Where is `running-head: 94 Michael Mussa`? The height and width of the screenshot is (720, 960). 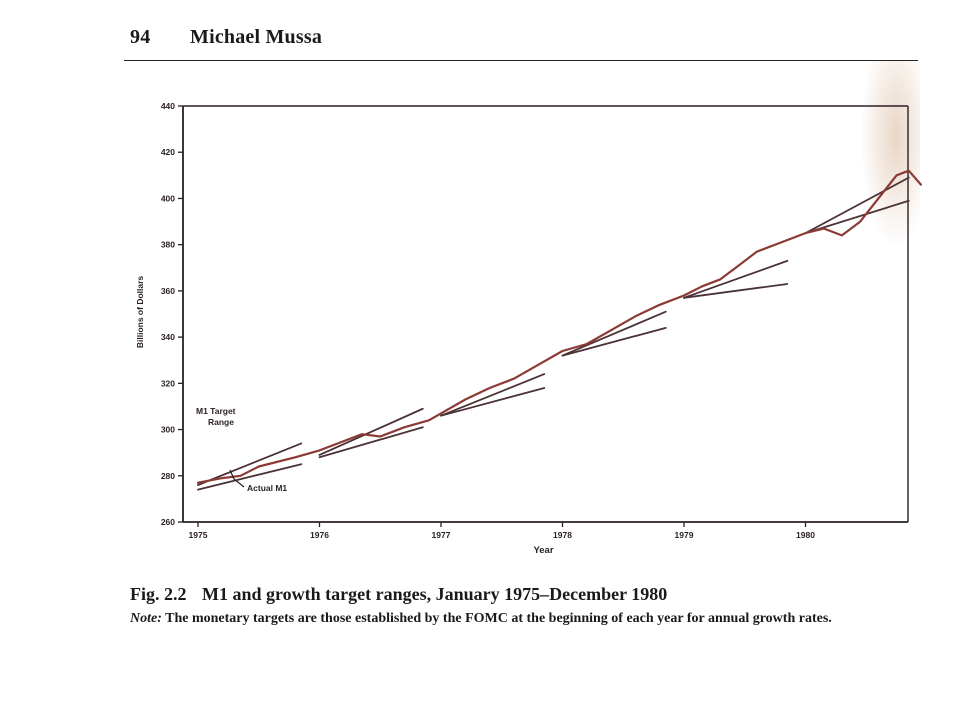 running-head: 94 Michael Mussa is located at coordinates (226, 37).